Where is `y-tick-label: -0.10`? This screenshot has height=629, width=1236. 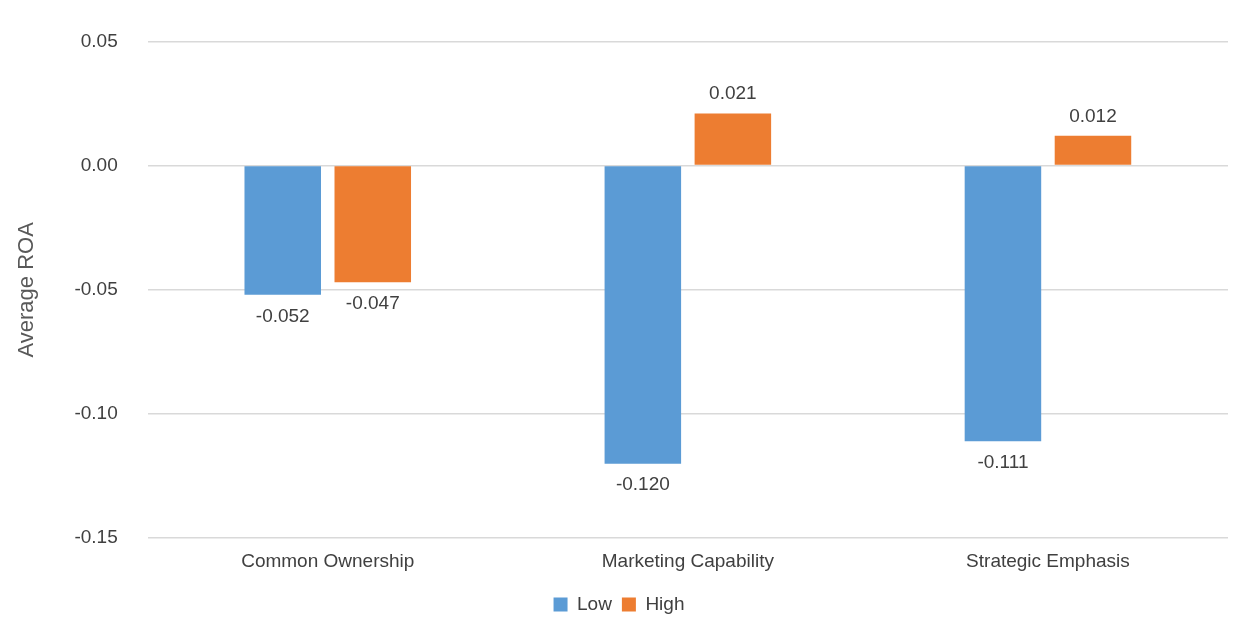 y-tick-label: -0.10 is located at coordinates (96, 413).